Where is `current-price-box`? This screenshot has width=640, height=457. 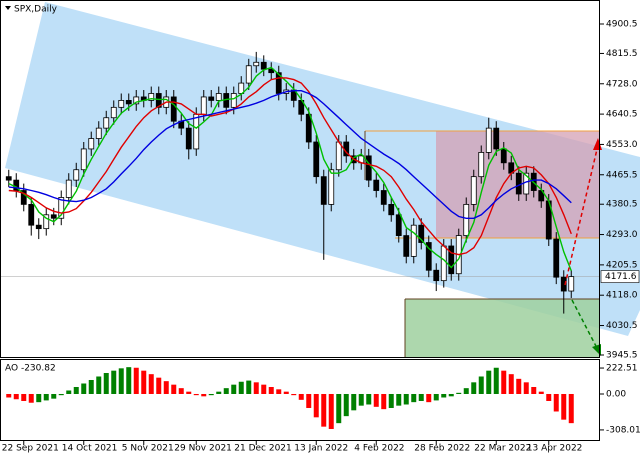 current-price-box is located at coordinates (620, 276).